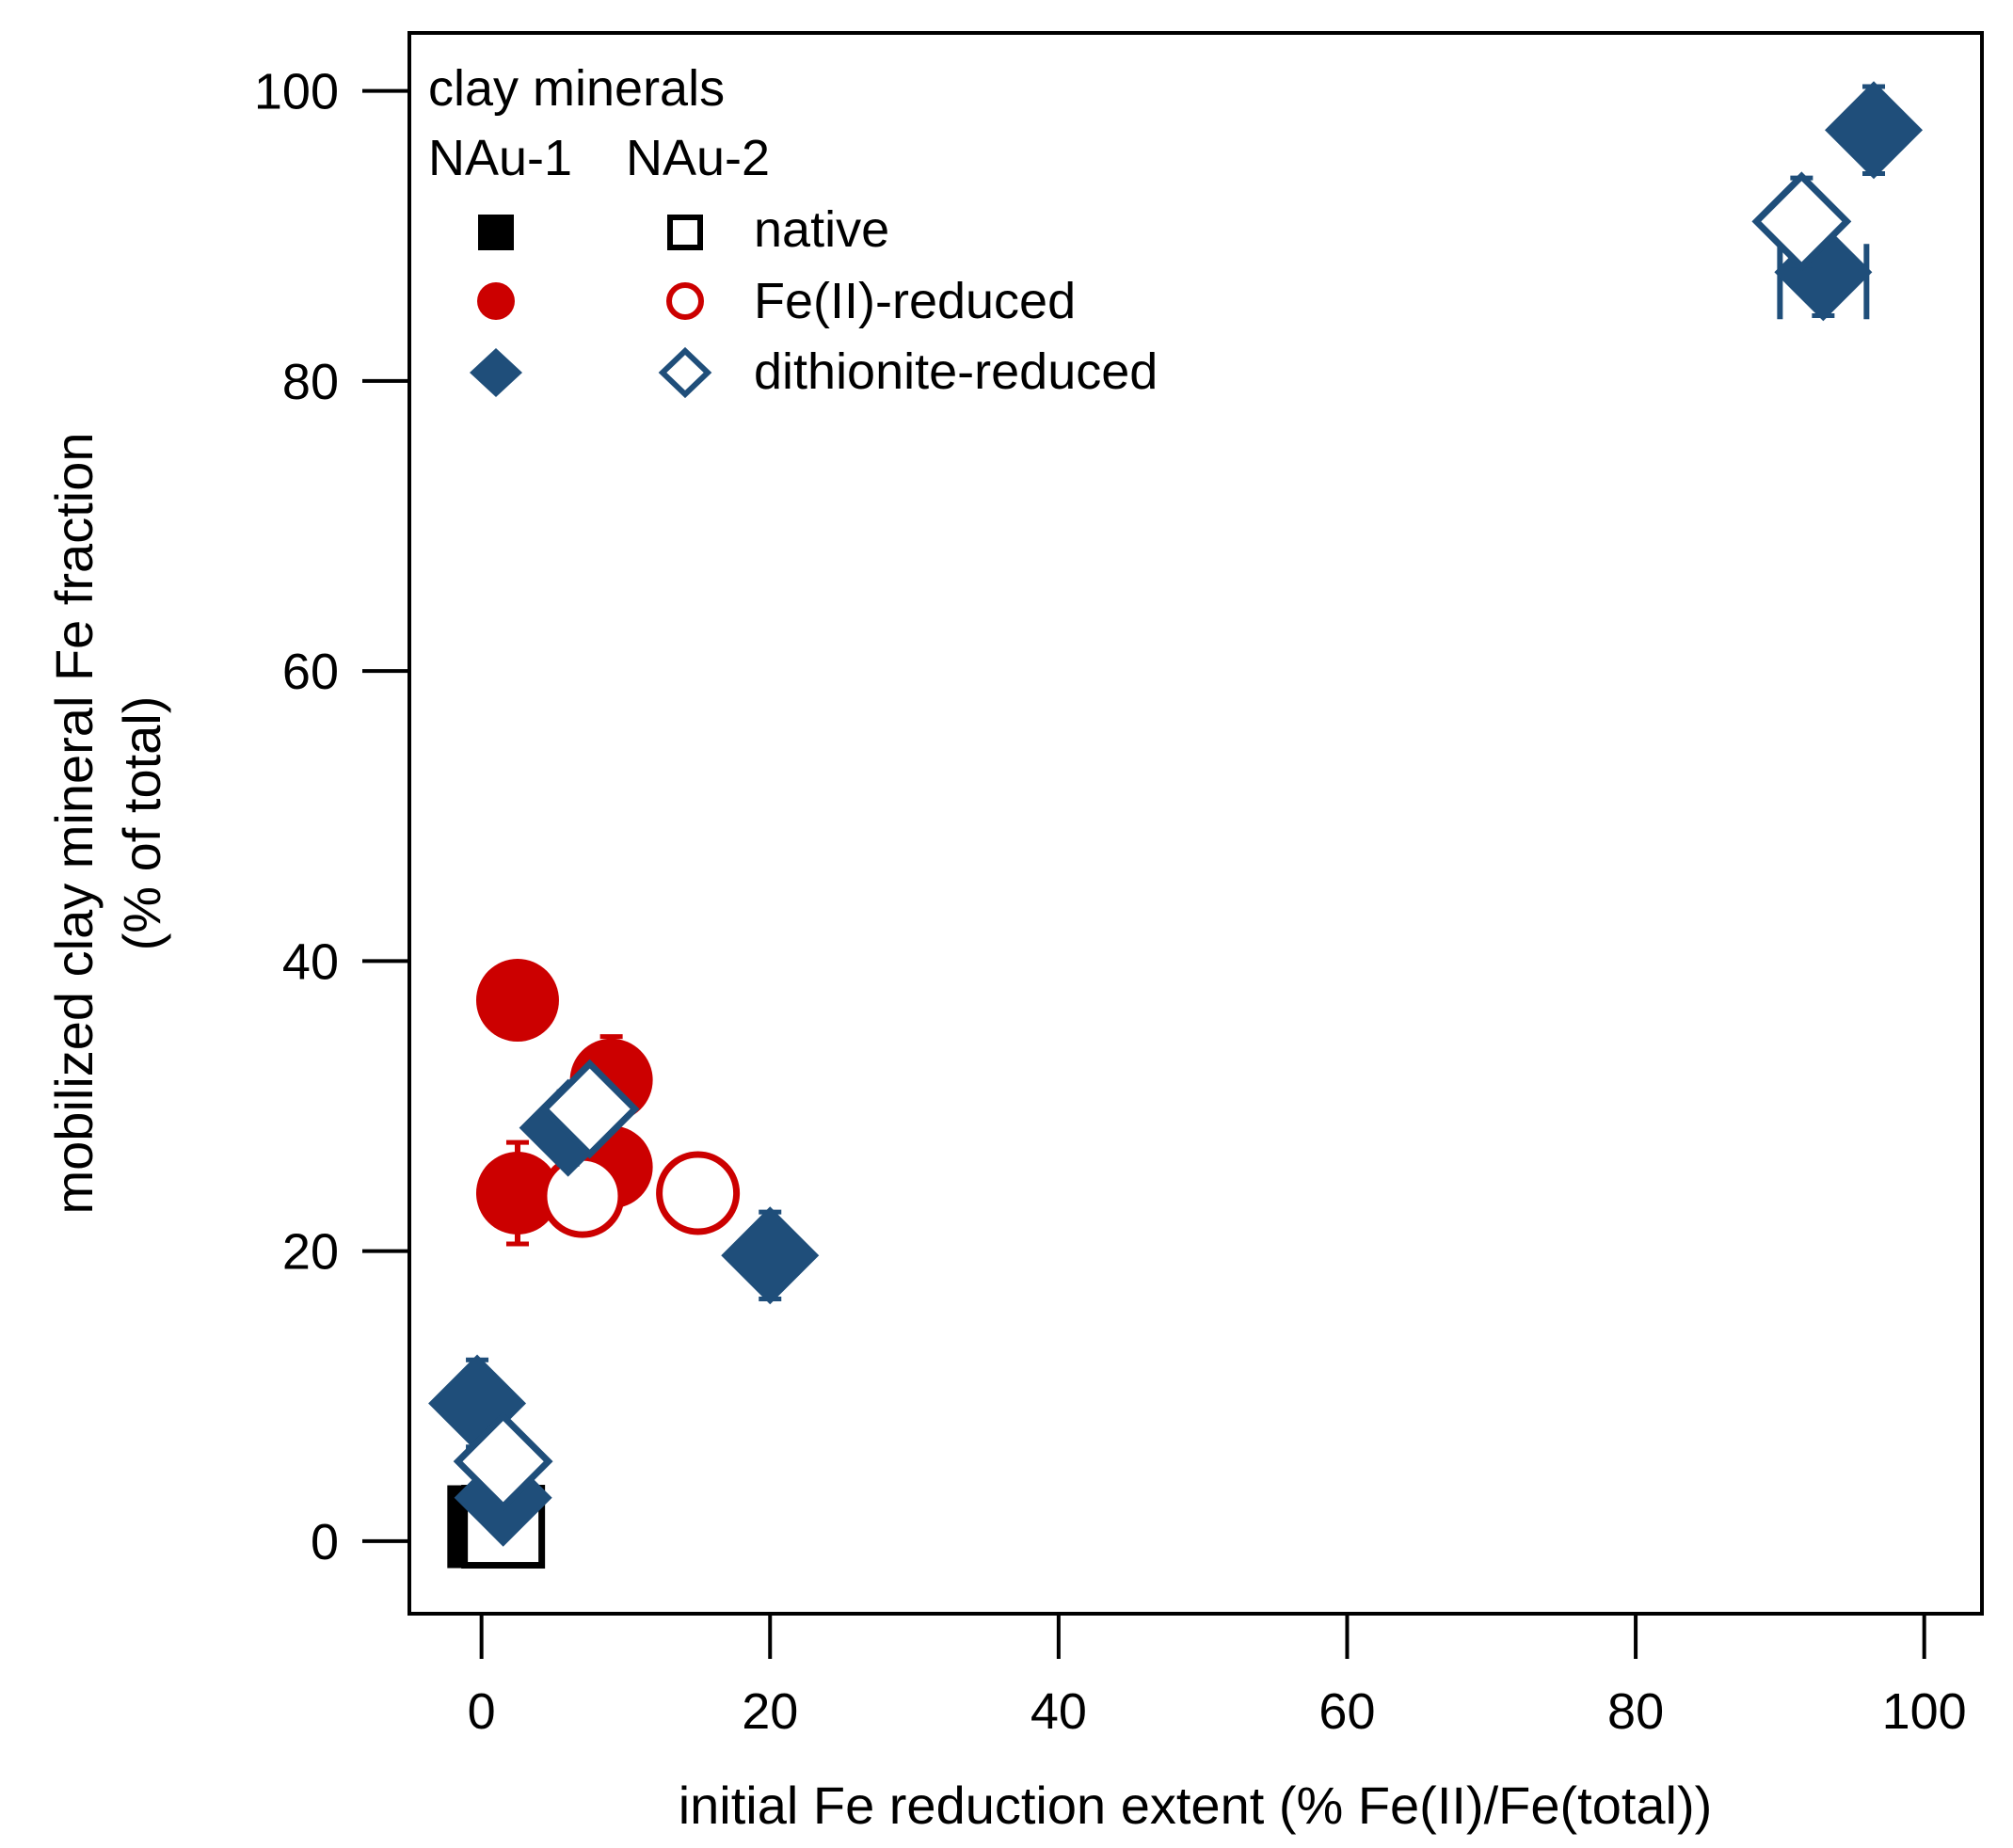  Describe the element at coordinates (496, 301) in the screenshot. I see `legend-fe2-filled-circle-icon` at that location.